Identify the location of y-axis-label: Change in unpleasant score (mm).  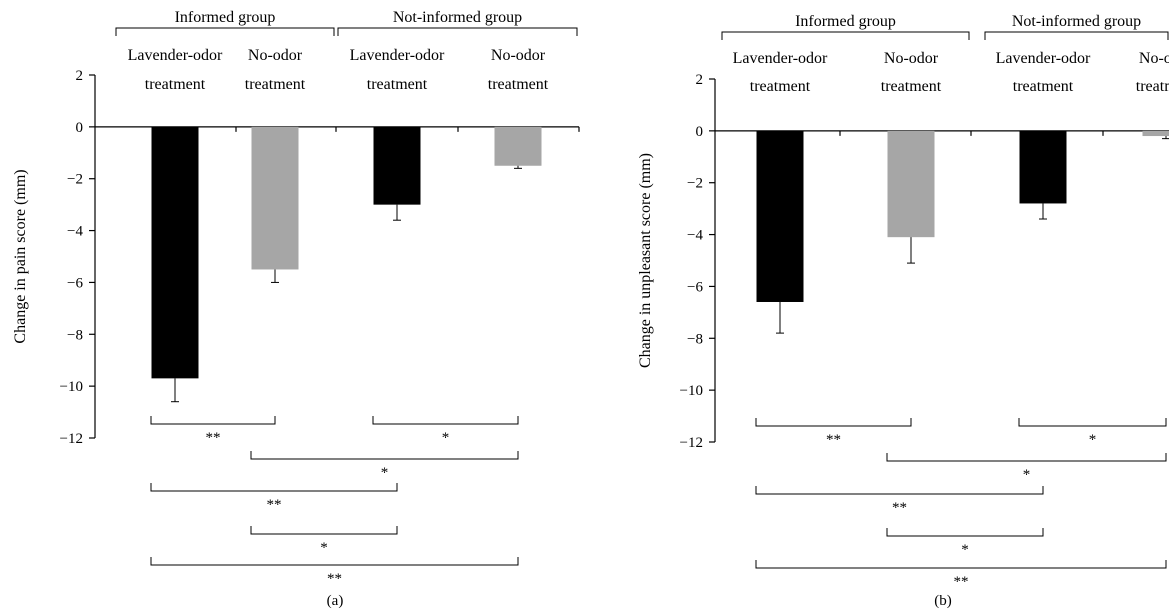
(645, 260).